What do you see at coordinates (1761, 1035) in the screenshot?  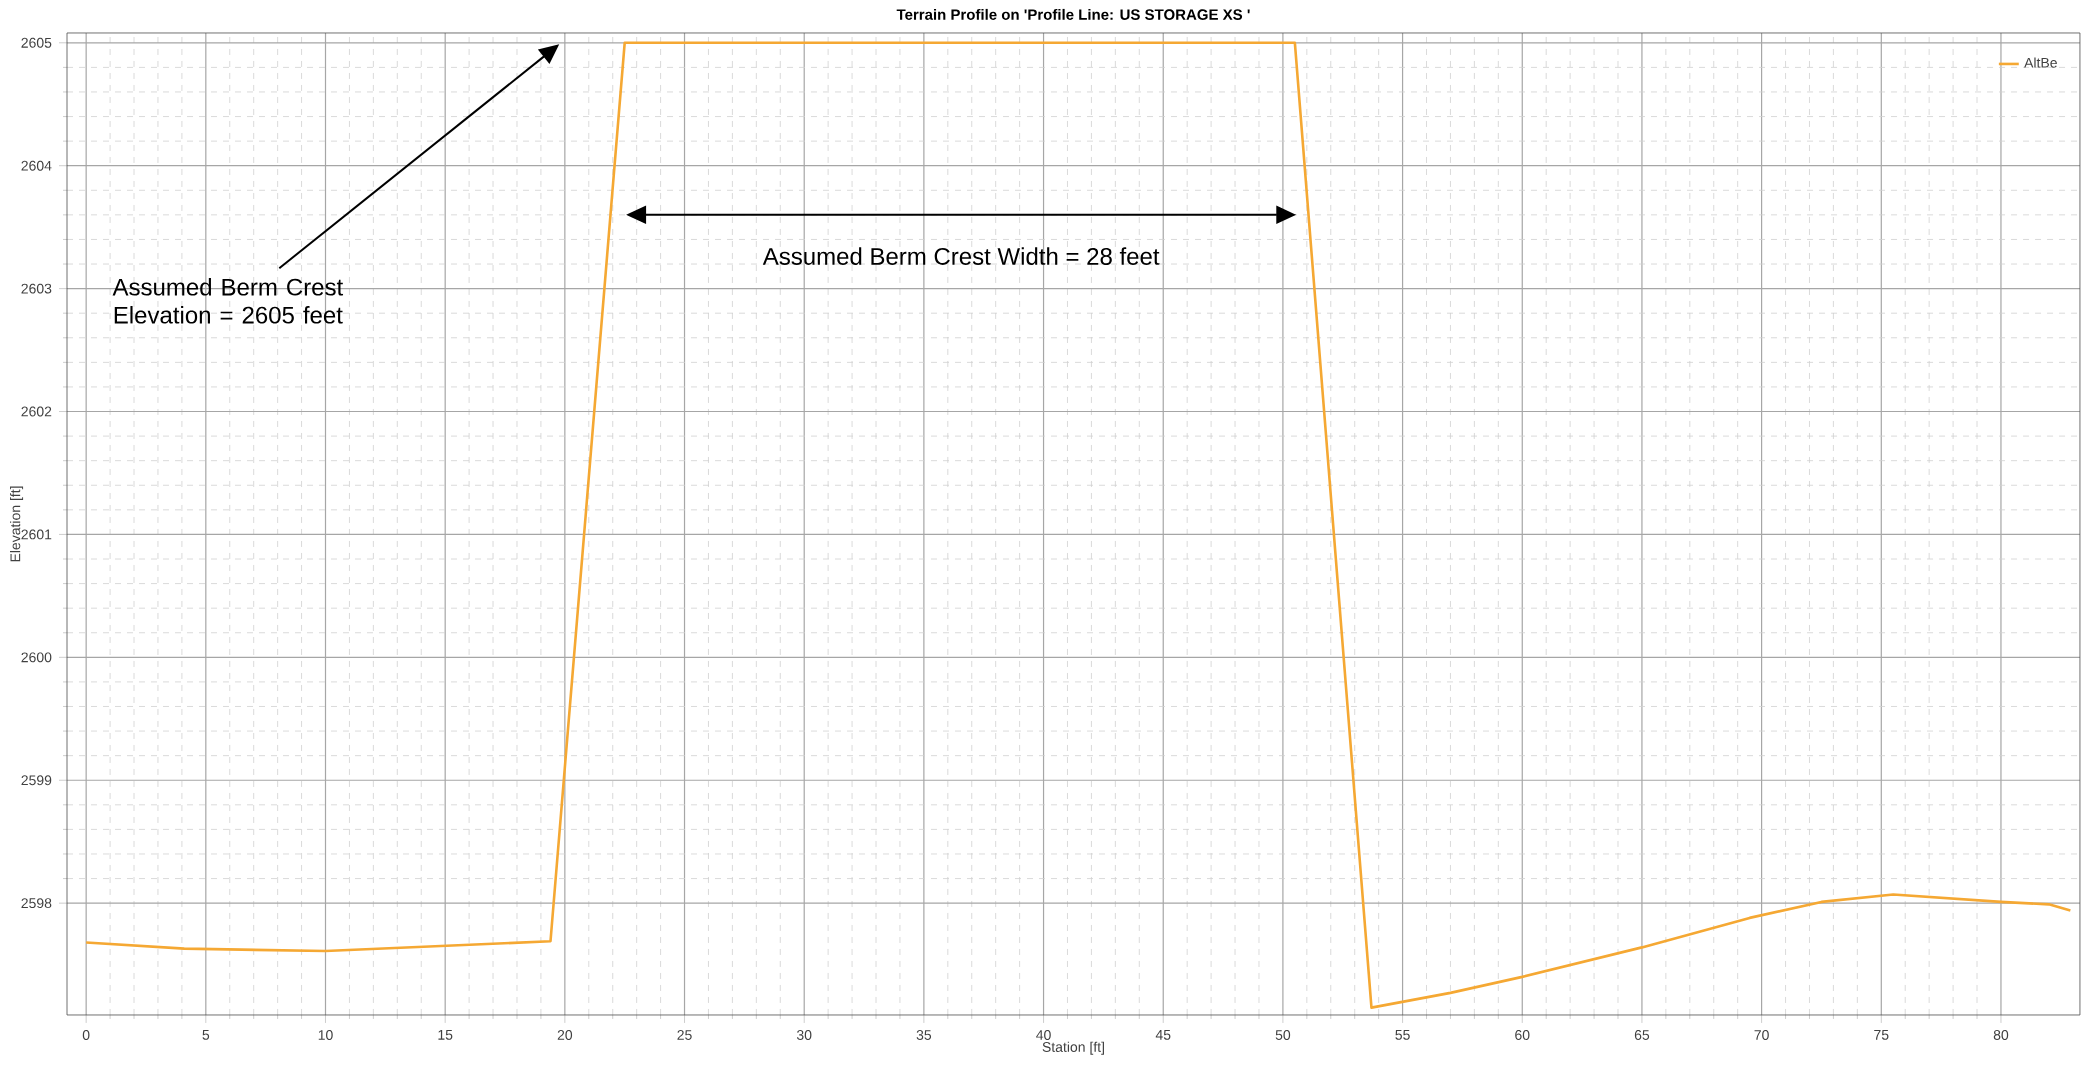 I see `x-tick-label: 70` at bounding box center [1761, 1035].